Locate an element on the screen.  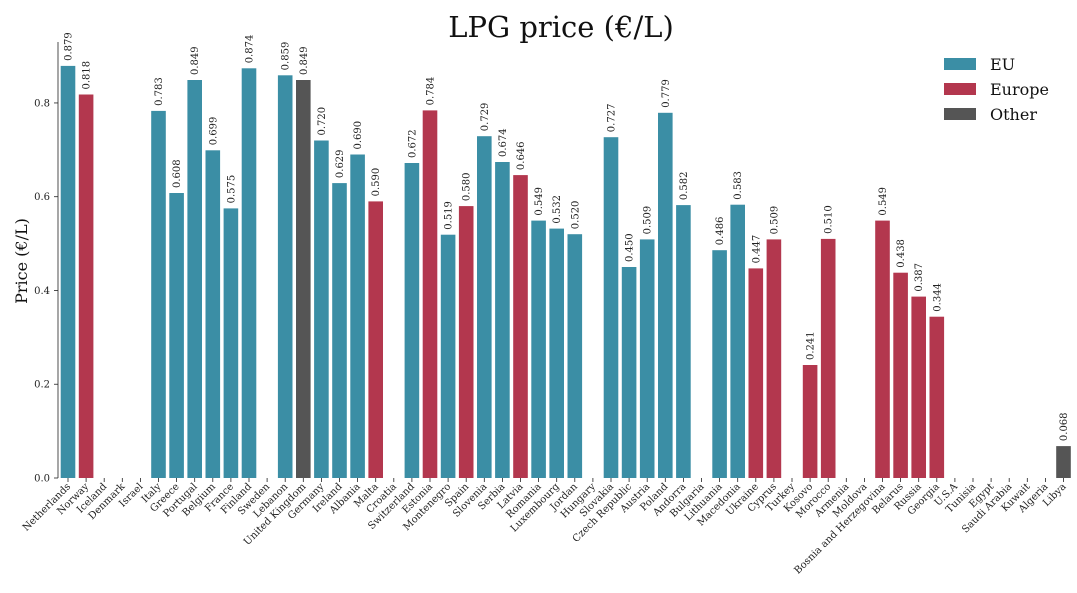
data-label: 0.874 is located at coordinates (250, 49).